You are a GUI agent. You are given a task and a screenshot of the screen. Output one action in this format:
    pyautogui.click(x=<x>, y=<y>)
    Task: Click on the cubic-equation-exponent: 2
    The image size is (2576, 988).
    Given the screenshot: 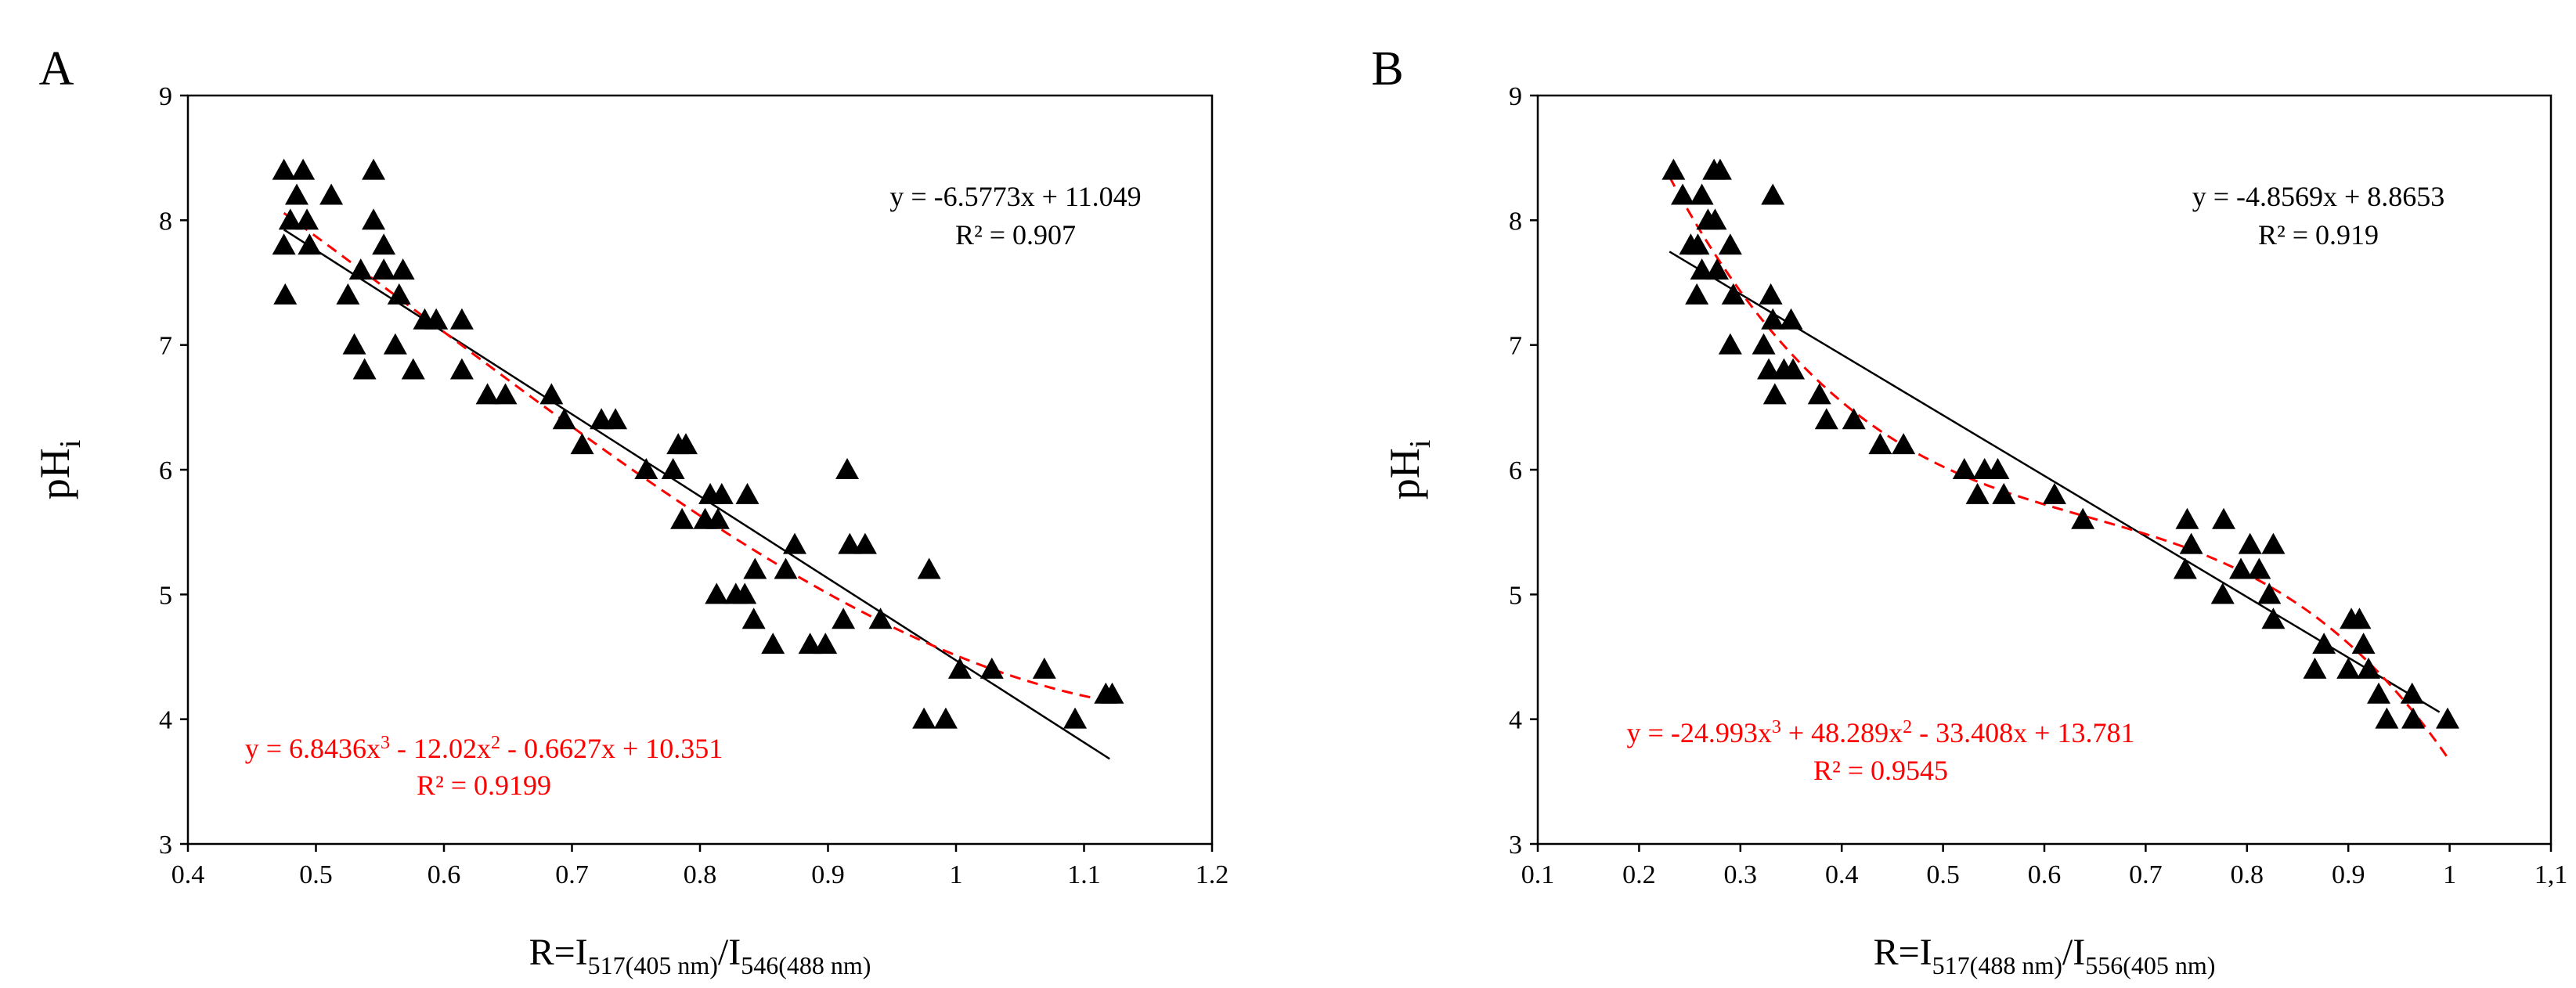 What is the action you would take?
    pyautogui.click(x=1908, y=727)
    